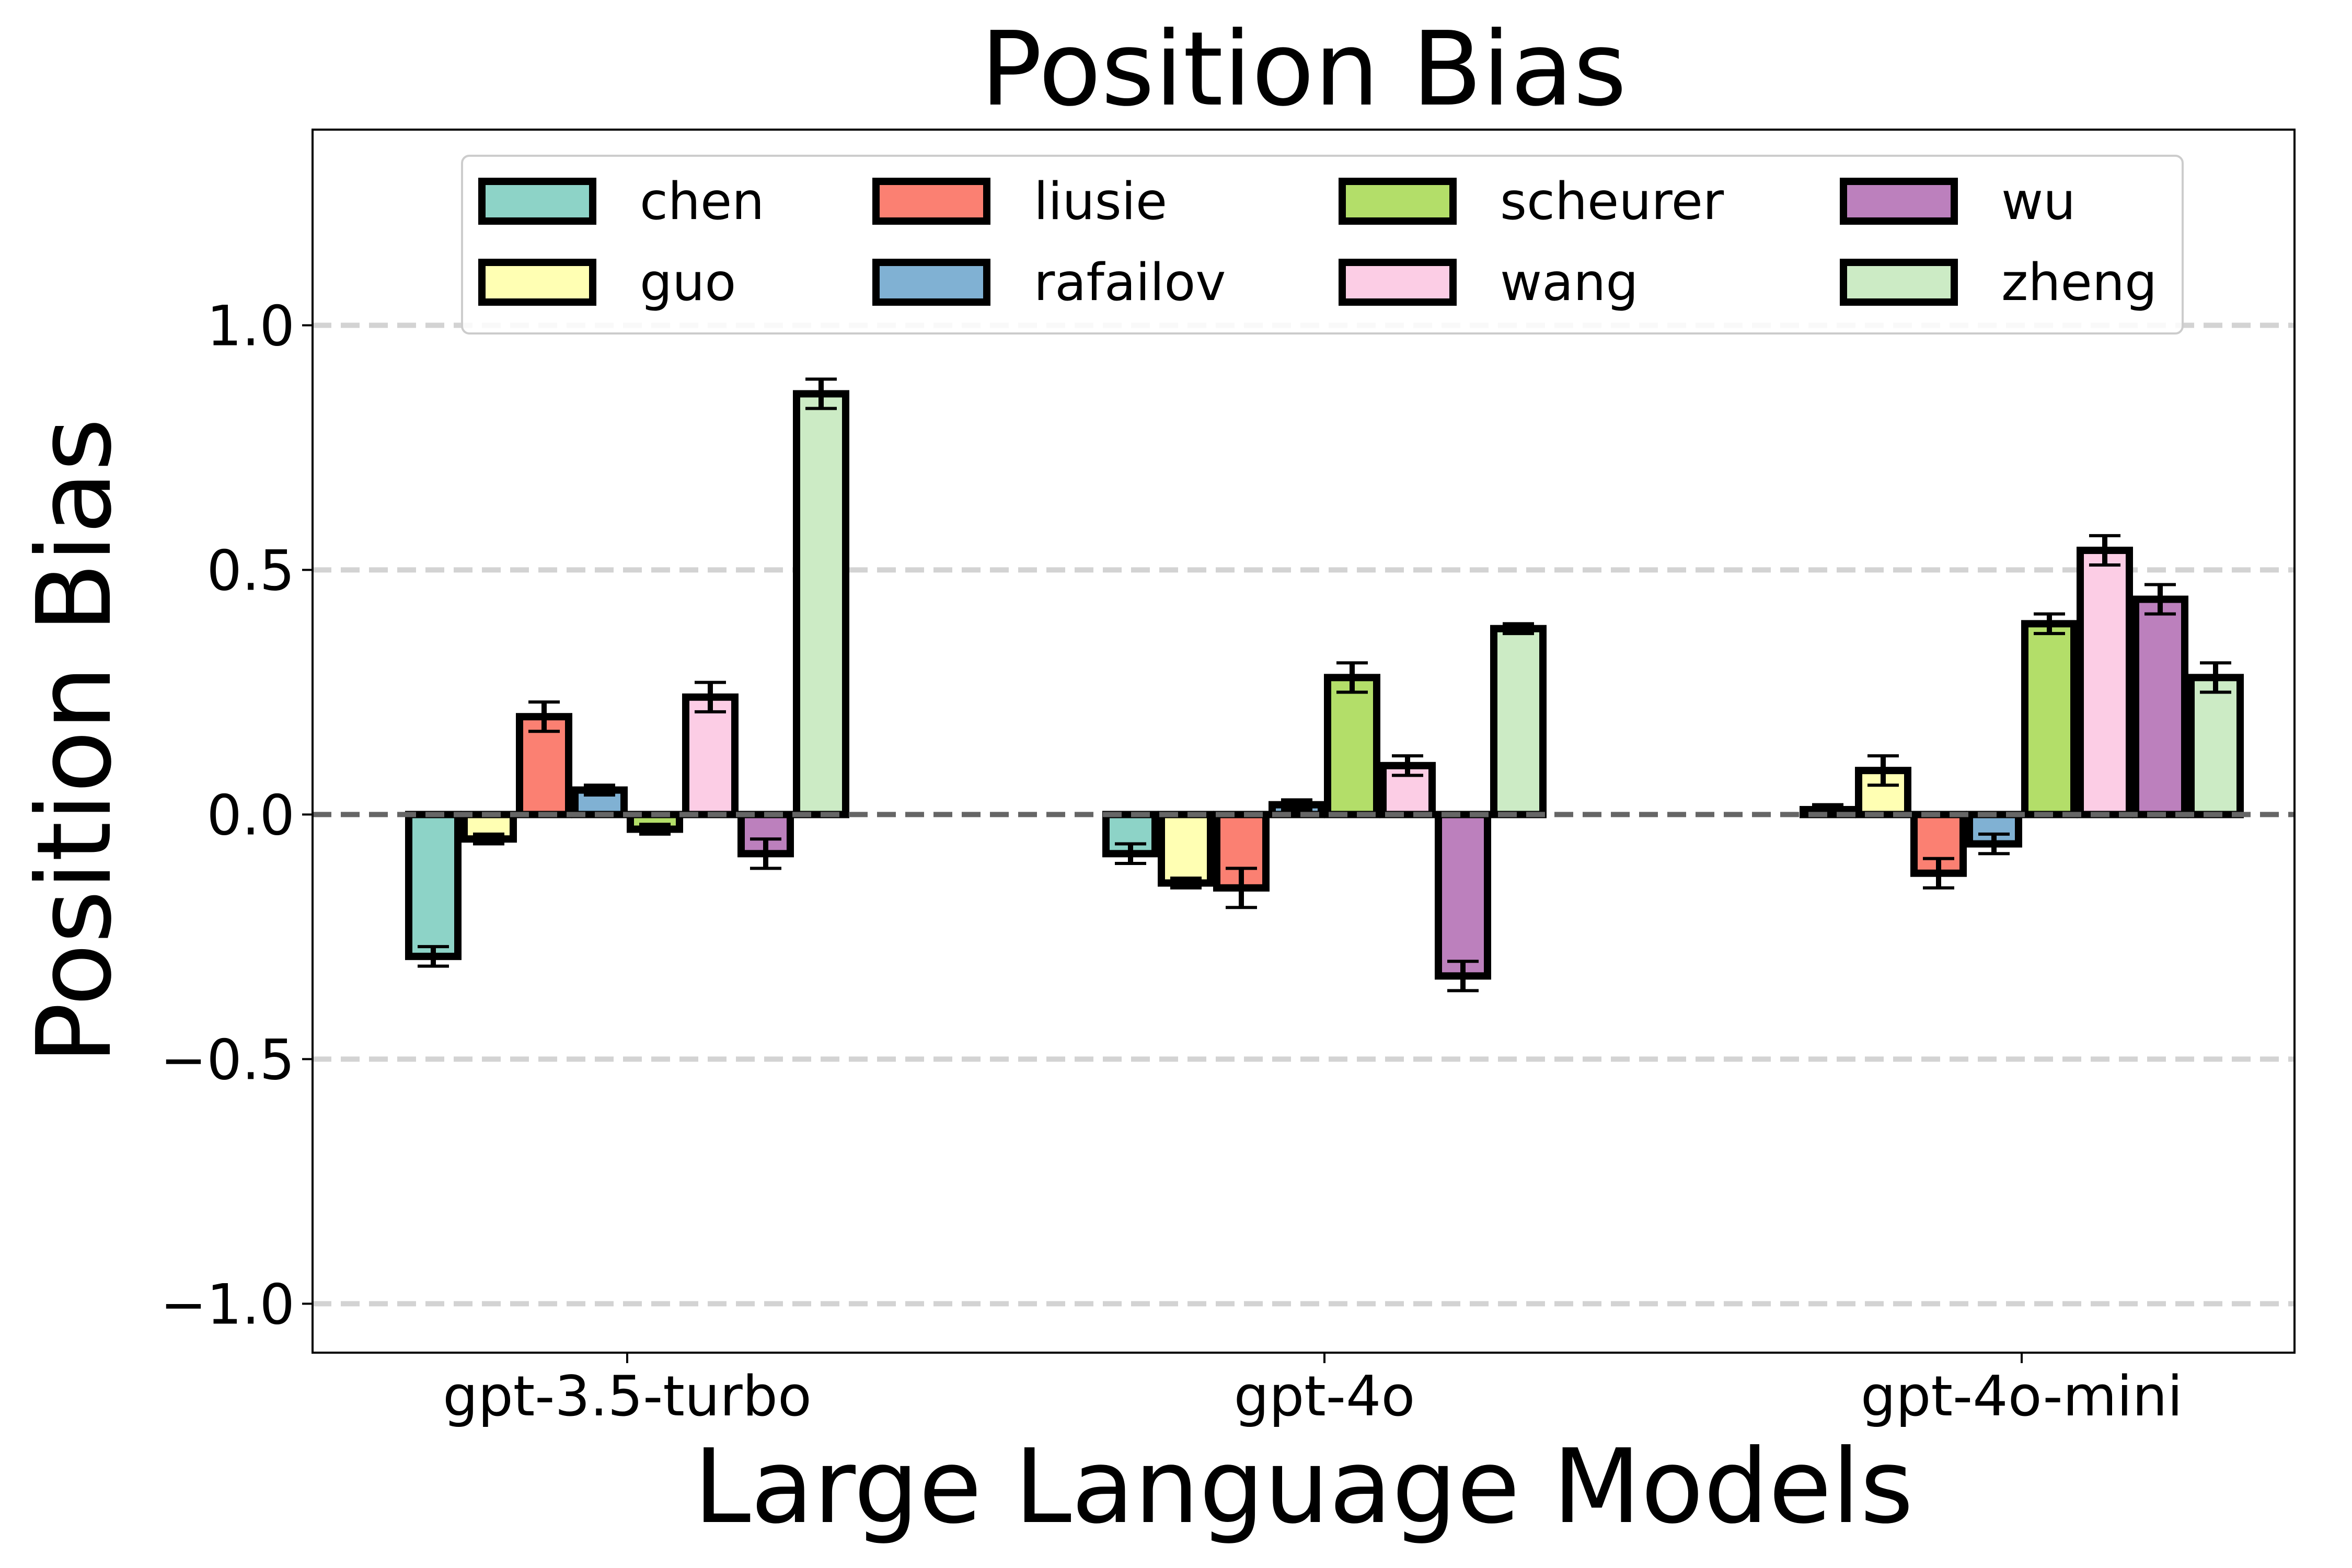 This screenshot has height=1568, width=2352. Describe the element at coordinates (1304, 69) in the screenshot. I see `chart-title: Position Bias` at that location.